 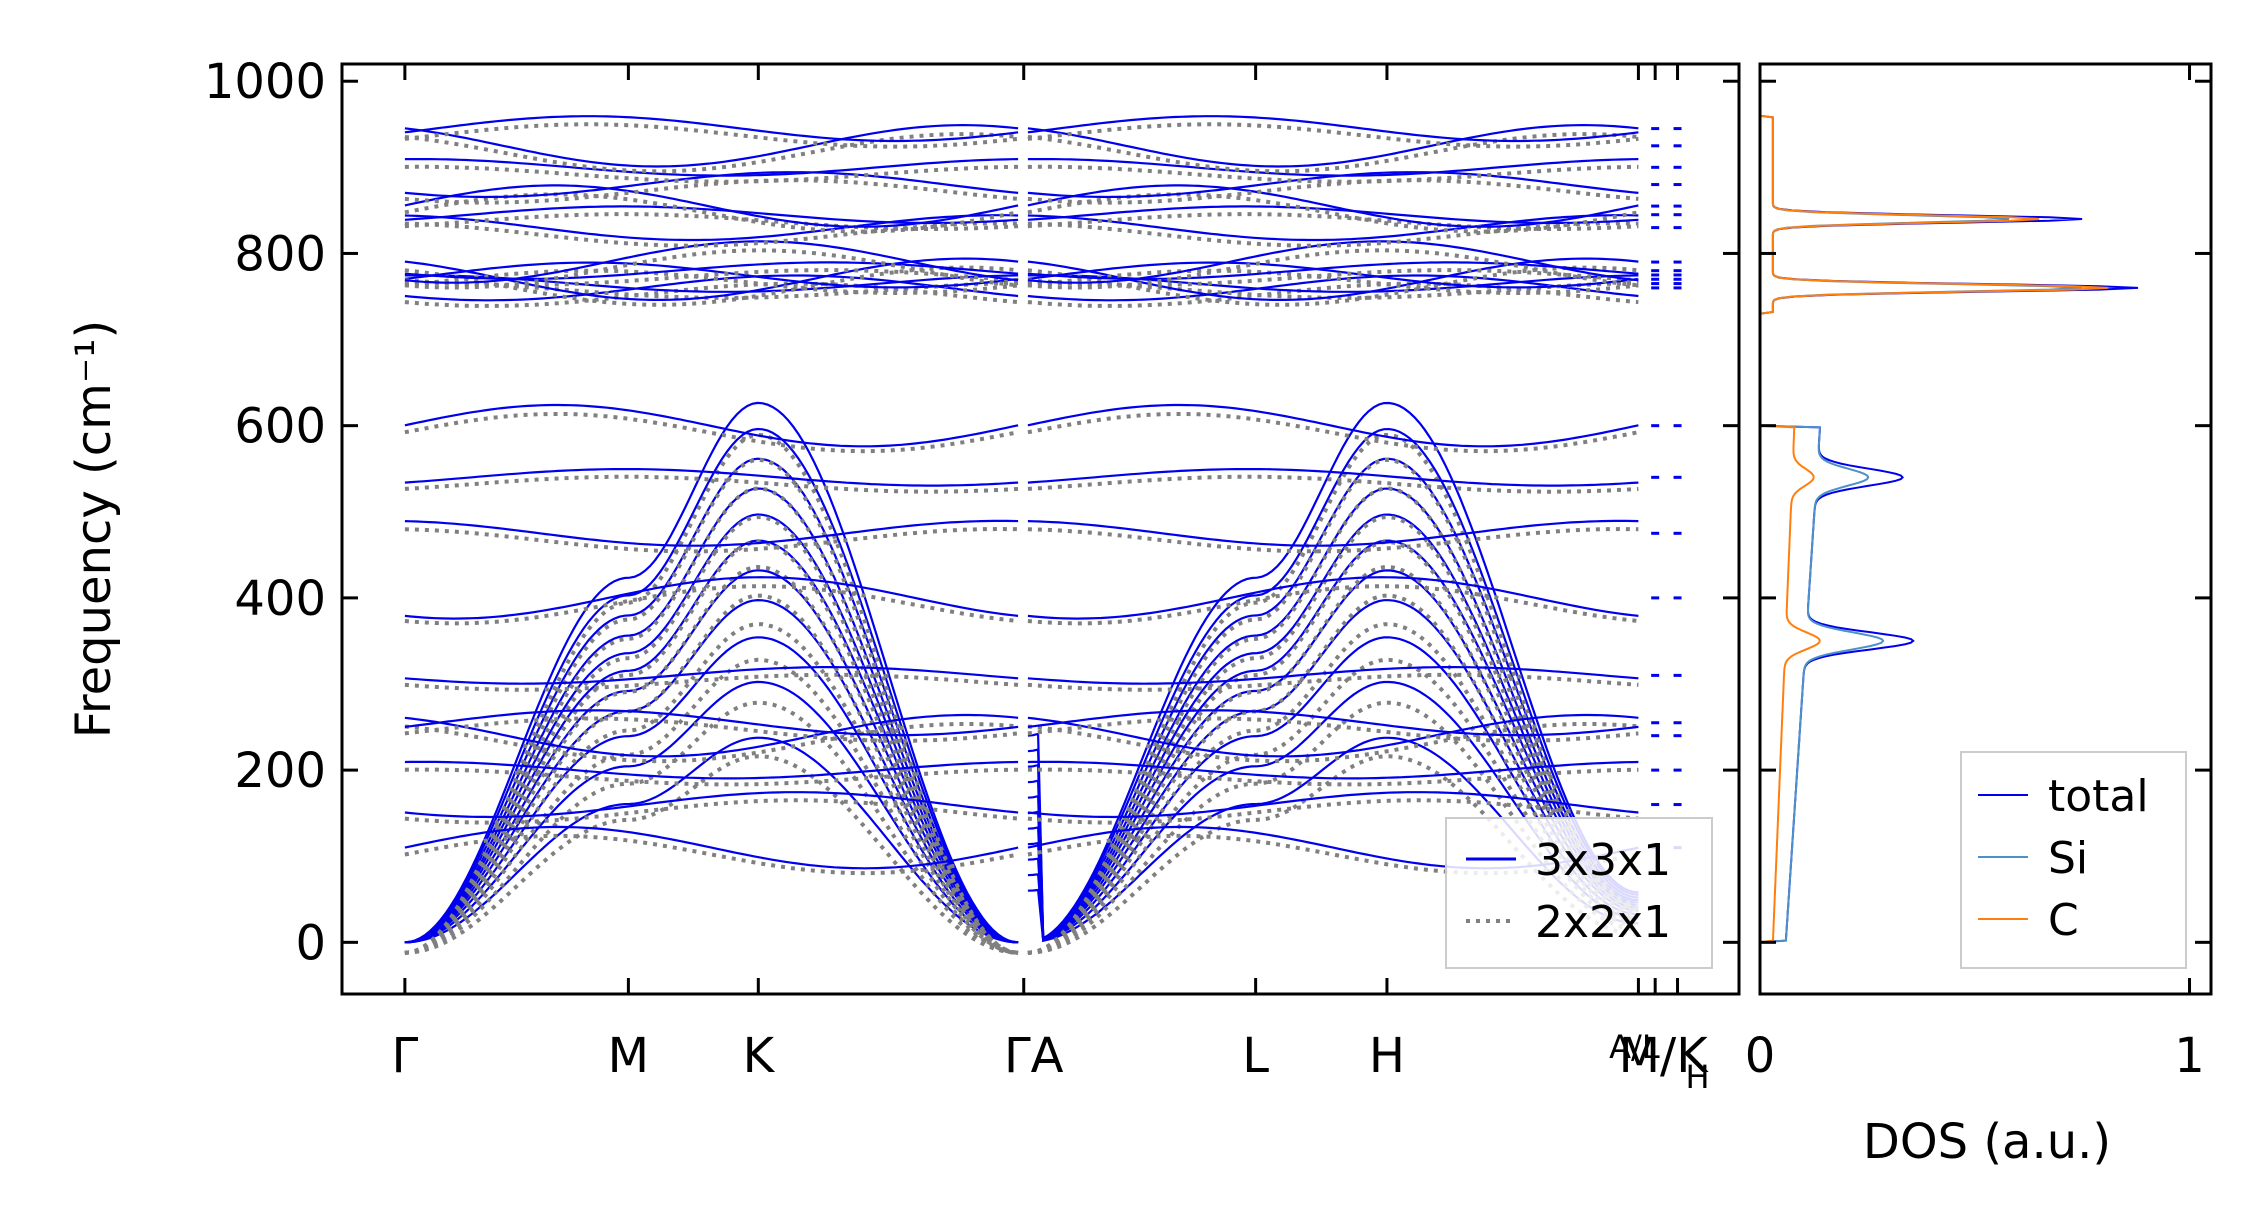 What do you see at coordinates (2063, 920) in the screenshot?
I see `legend-label-c: C` at bounding box center [2063, 920].